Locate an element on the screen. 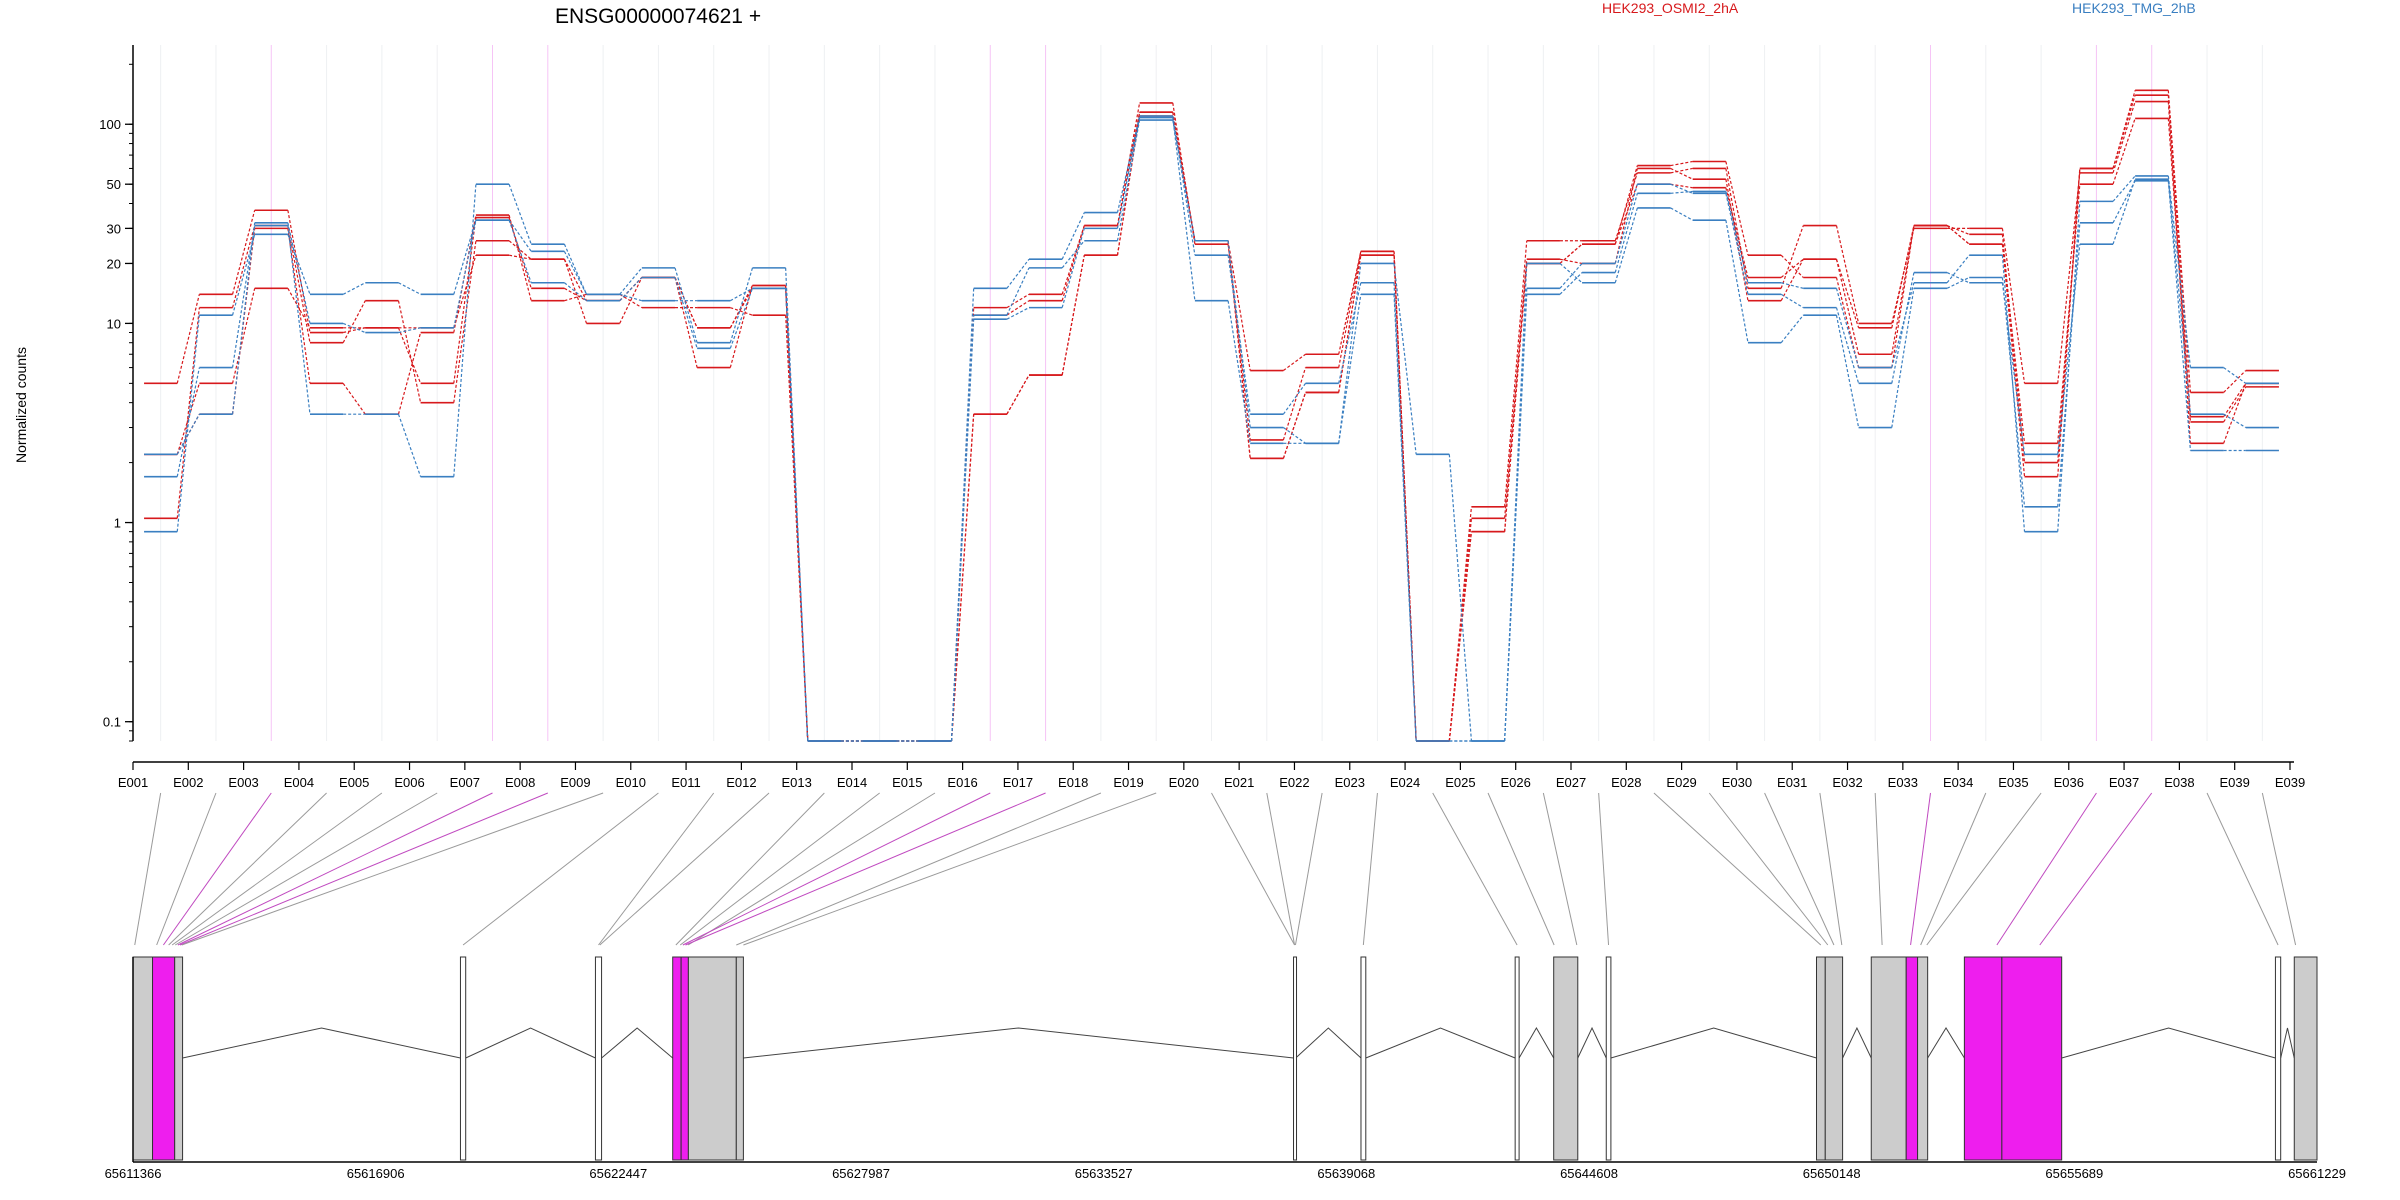 The image size is (2400, 1200). x-tick-label: E035 is located at coordinates (2013, 782).